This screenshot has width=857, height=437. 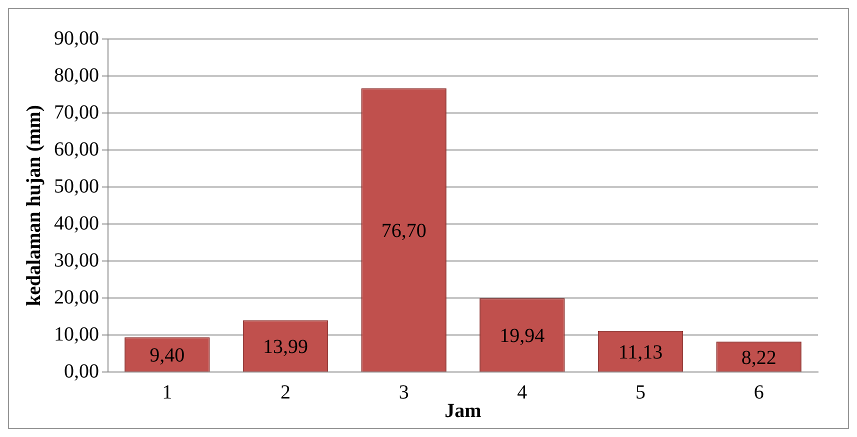 What do you see at coordinates (759, 392) in the screenshot?
I see `x-tick-label: 6` at bounding box center [759, 392].